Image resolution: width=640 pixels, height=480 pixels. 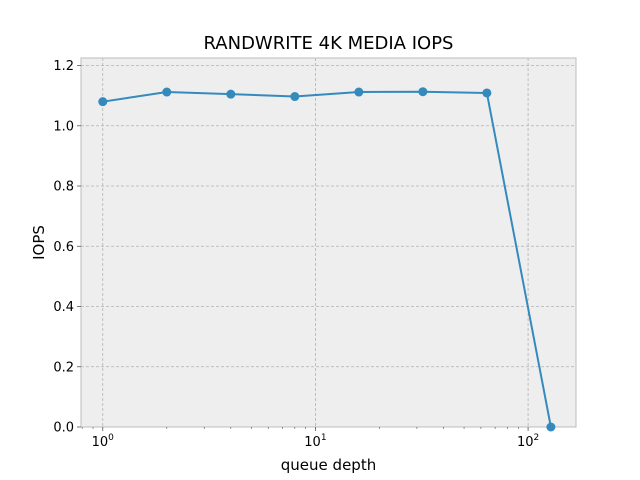 What do you see at coordinates (324, 438) in the screenshot?
I see `x-tick-exponent: 1` at bounding box center [324, 438].